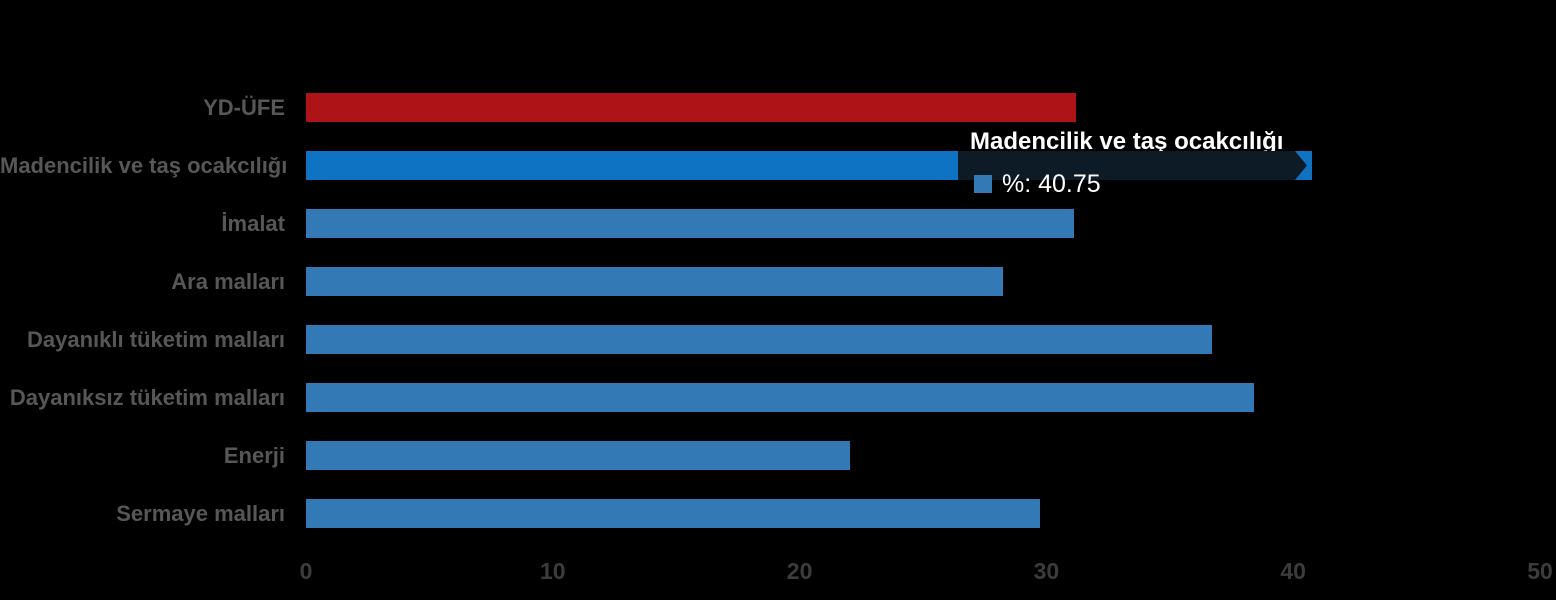 Image resolution: width=1556 pixels, height=600 pixels. Describe the element at coordinates (691, 107) in the screenshot. I see `bar-yd-ufe` at that location.